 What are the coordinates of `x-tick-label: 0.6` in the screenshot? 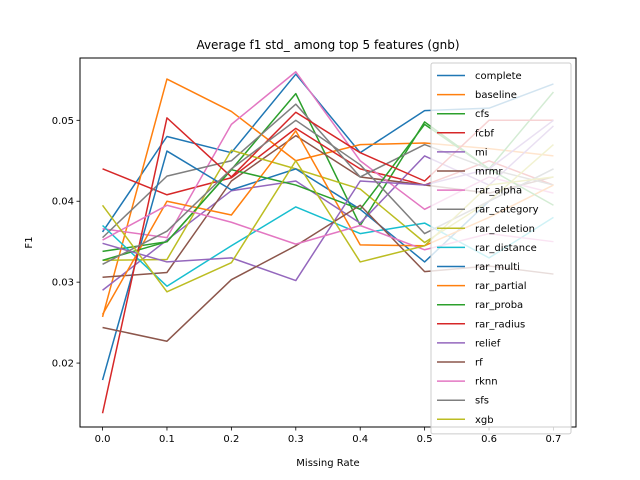 It's located at (489, 439).